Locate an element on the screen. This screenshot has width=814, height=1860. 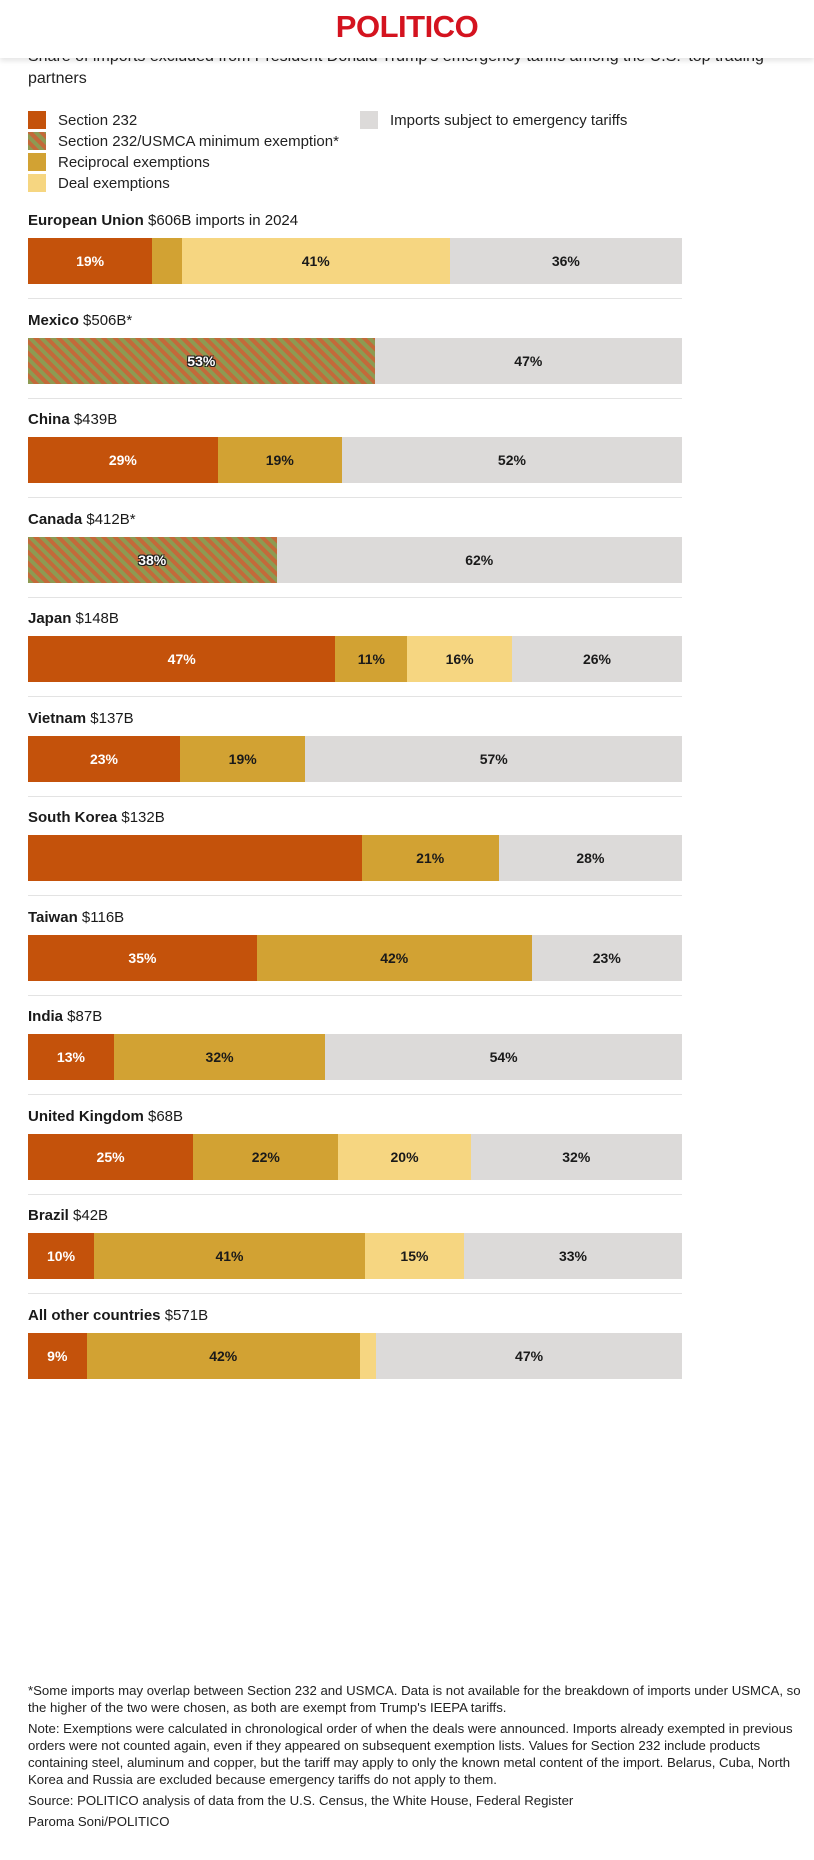
country-imports: $87B is located at coordinates (83, 1016).